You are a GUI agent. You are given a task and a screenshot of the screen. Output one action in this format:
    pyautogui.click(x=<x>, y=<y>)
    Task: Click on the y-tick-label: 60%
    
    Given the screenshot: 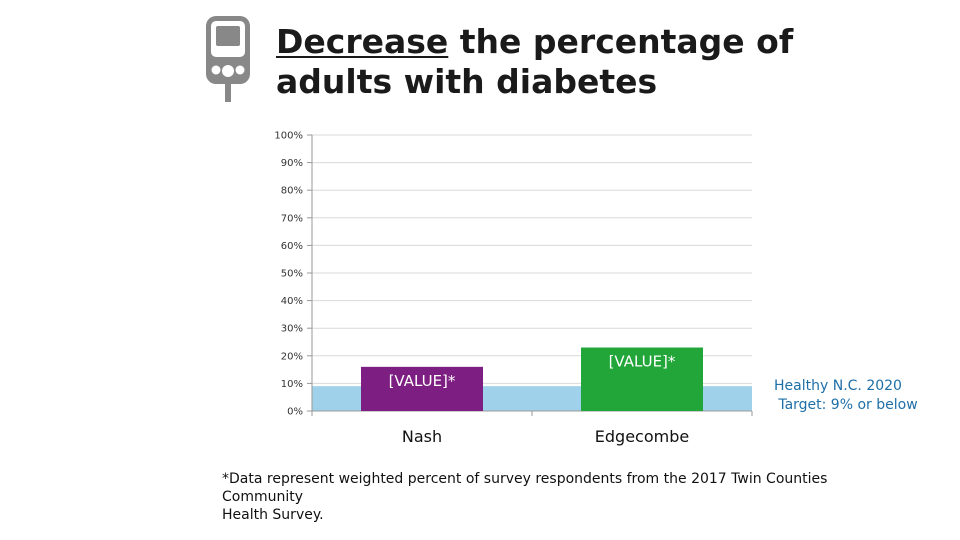 What is the action you would take?
    pyautogui.click(x=292, y=246)
    